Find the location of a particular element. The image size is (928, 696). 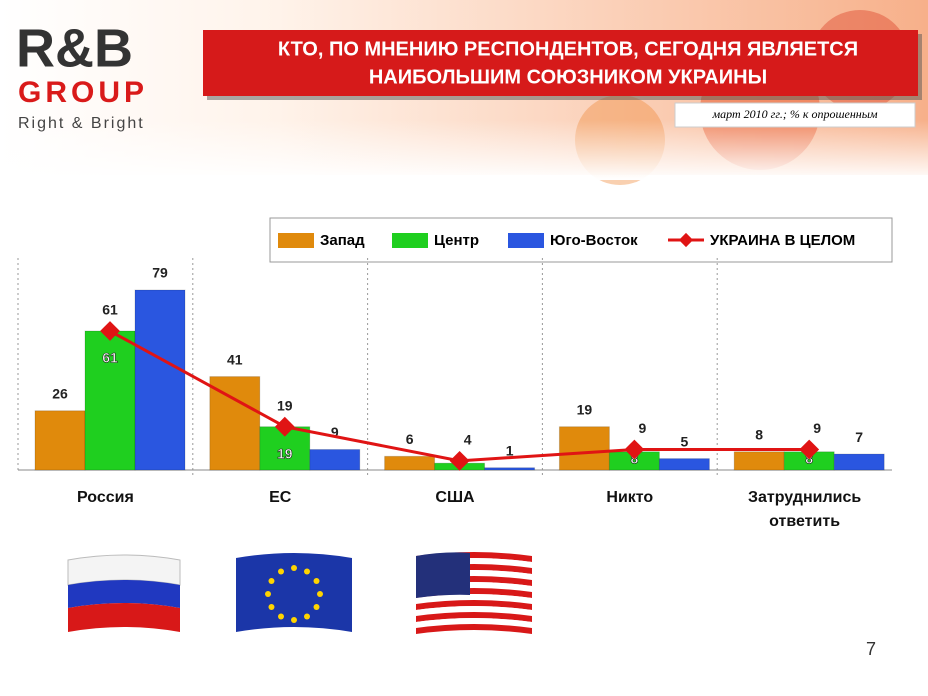

note: март 2010 гг.; % к опрошенным is located at coordinates (794, 114).